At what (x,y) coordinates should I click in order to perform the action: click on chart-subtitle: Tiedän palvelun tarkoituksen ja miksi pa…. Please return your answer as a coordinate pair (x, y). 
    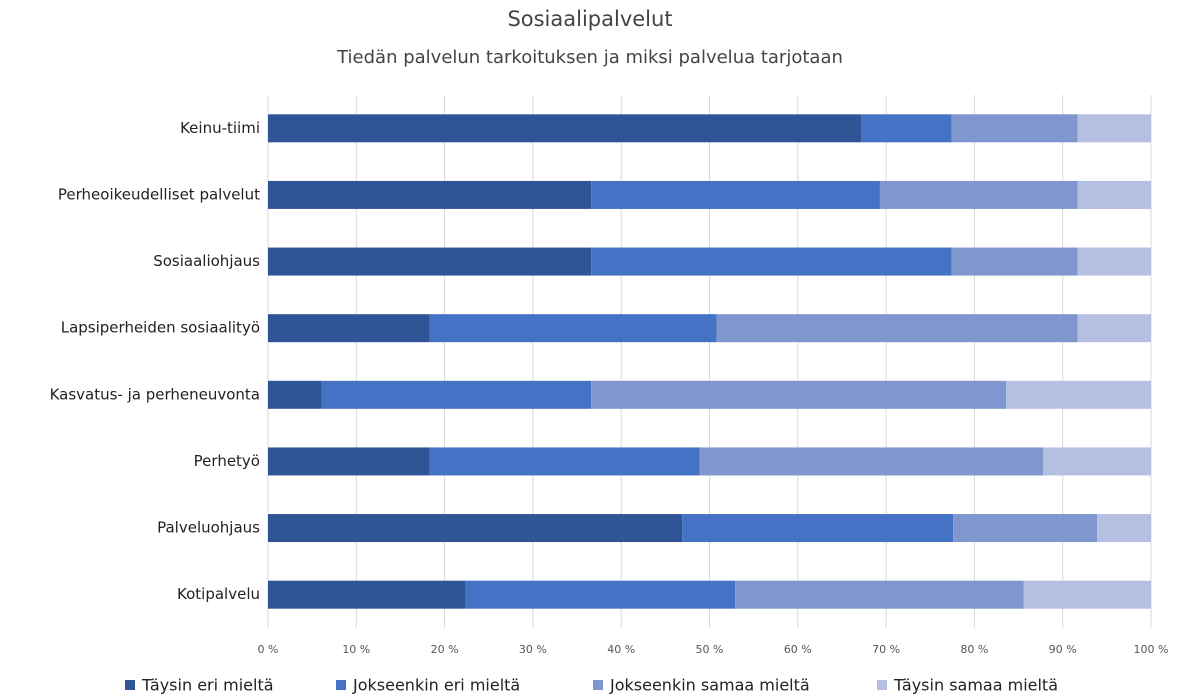
    Looking at the image, I should click on (589, 57).